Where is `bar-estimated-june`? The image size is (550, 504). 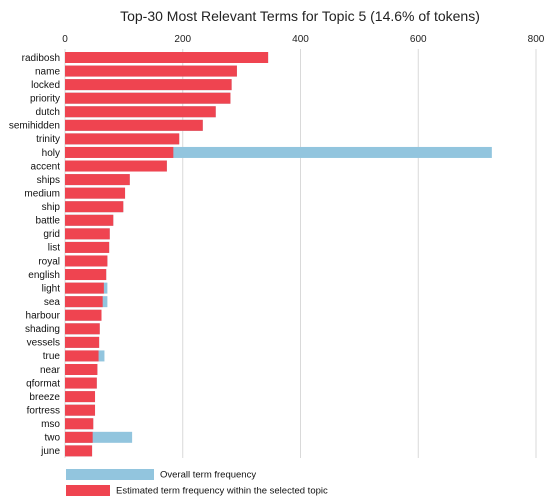
bar-estimated-june is located at coordinates (79, 451).